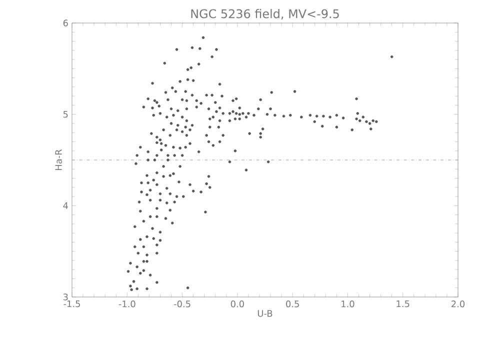  I want to click on chart-title: NGC 5236 field, MV<-9.5, so click(265, 14).